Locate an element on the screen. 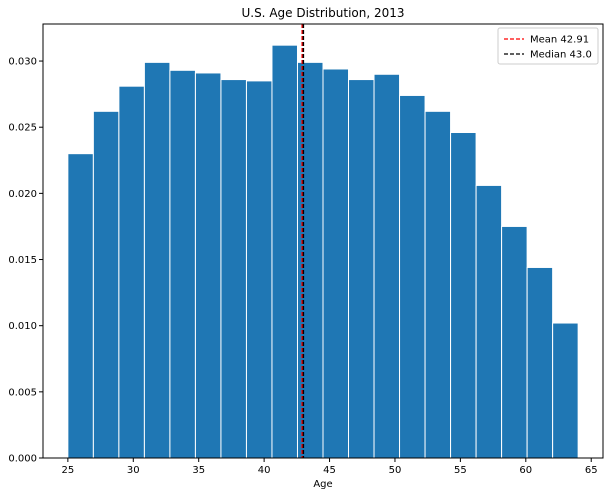 The image size is (607, 496). legend-median-label: Median 43.0 is located at coordinates (561, 55).